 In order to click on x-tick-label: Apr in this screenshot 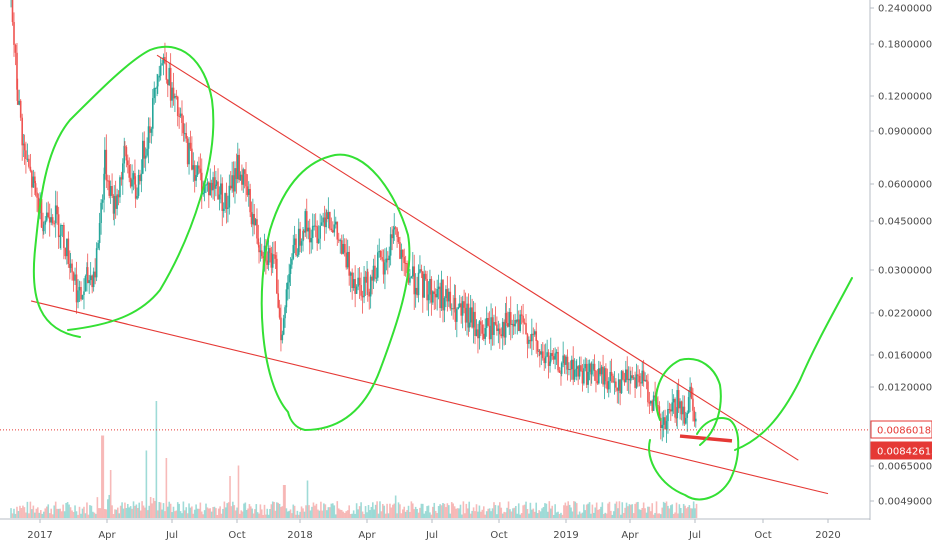, I will do `click(630, 535)`.